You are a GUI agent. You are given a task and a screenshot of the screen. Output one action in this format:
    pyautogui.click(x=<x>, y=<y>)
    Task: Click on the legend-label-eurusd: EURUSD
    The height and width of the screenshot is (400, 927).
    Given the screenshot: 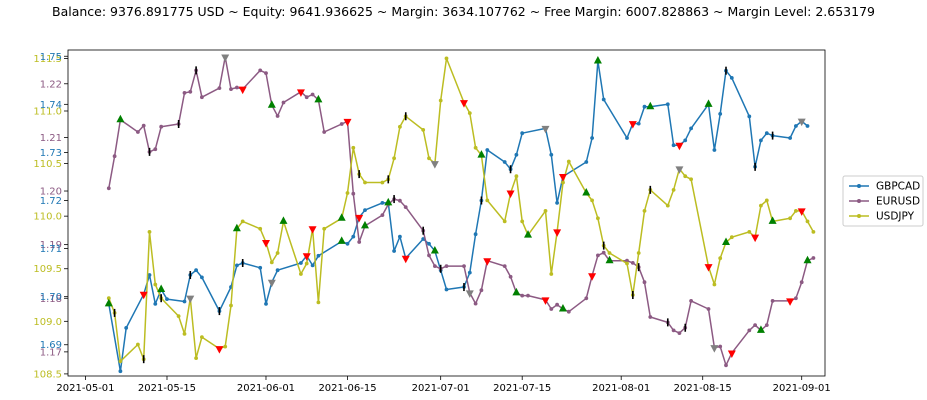 What is the action you would take?
    pyautogui.click(x=898, y=202)
    